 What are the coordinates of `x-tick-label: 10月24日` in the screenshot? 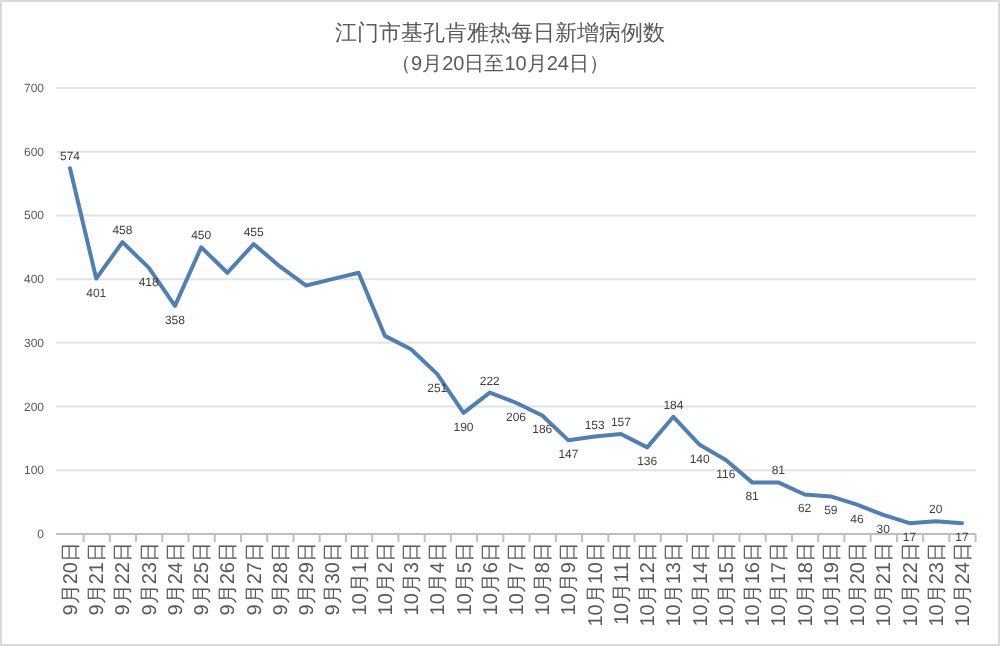 It's located at (964, 584).